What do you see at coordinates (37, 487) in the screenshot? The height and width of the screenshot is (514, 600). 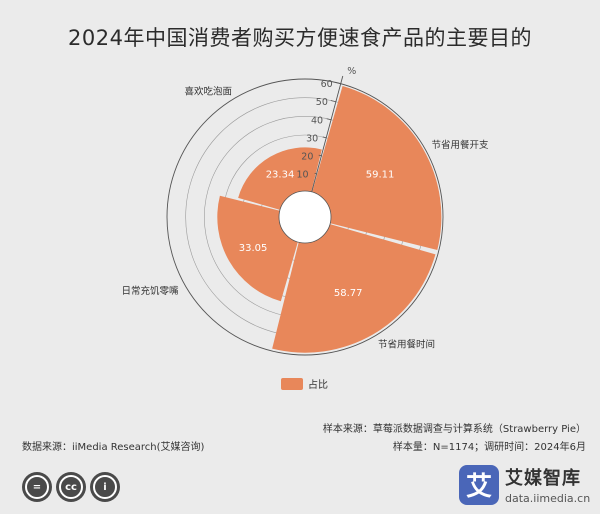 I see `equals-icon: =` at bounding box center [37, 487].